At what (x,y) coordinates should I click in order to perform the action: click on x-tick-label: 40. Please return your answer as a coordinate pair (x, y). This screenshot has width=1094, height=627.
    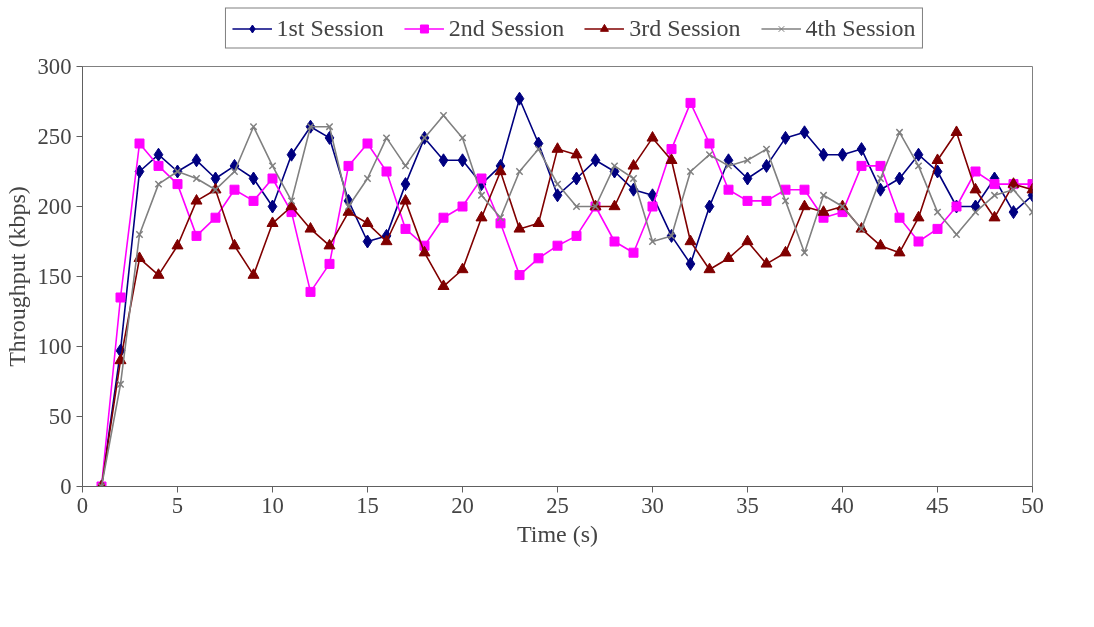
    Looking at the image, I should click on (842, 505).